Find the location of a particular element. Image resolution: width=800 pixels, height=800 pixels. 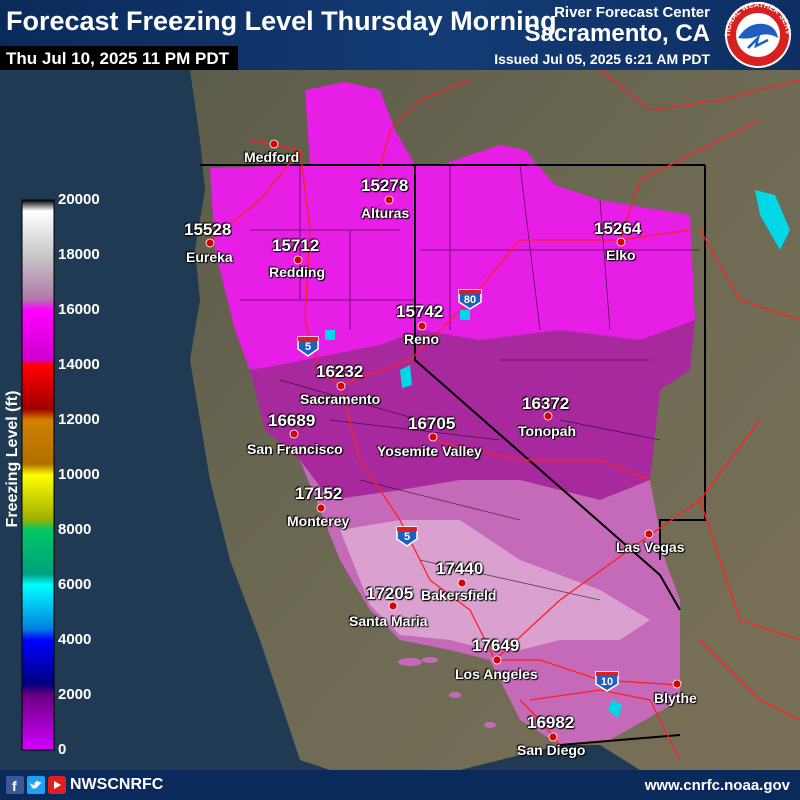

freezing-level-value: 15742 is located at coordinates (420, 311).